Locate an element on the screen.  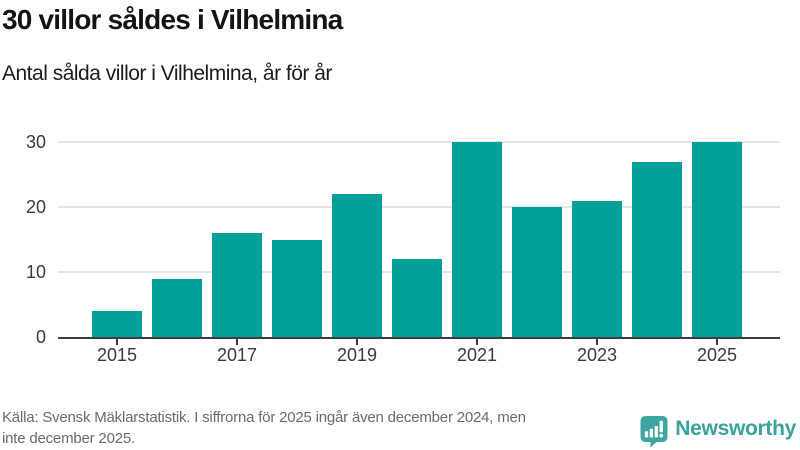
x-axis-label-2017: 2017 is located at coordinates (237, 355).